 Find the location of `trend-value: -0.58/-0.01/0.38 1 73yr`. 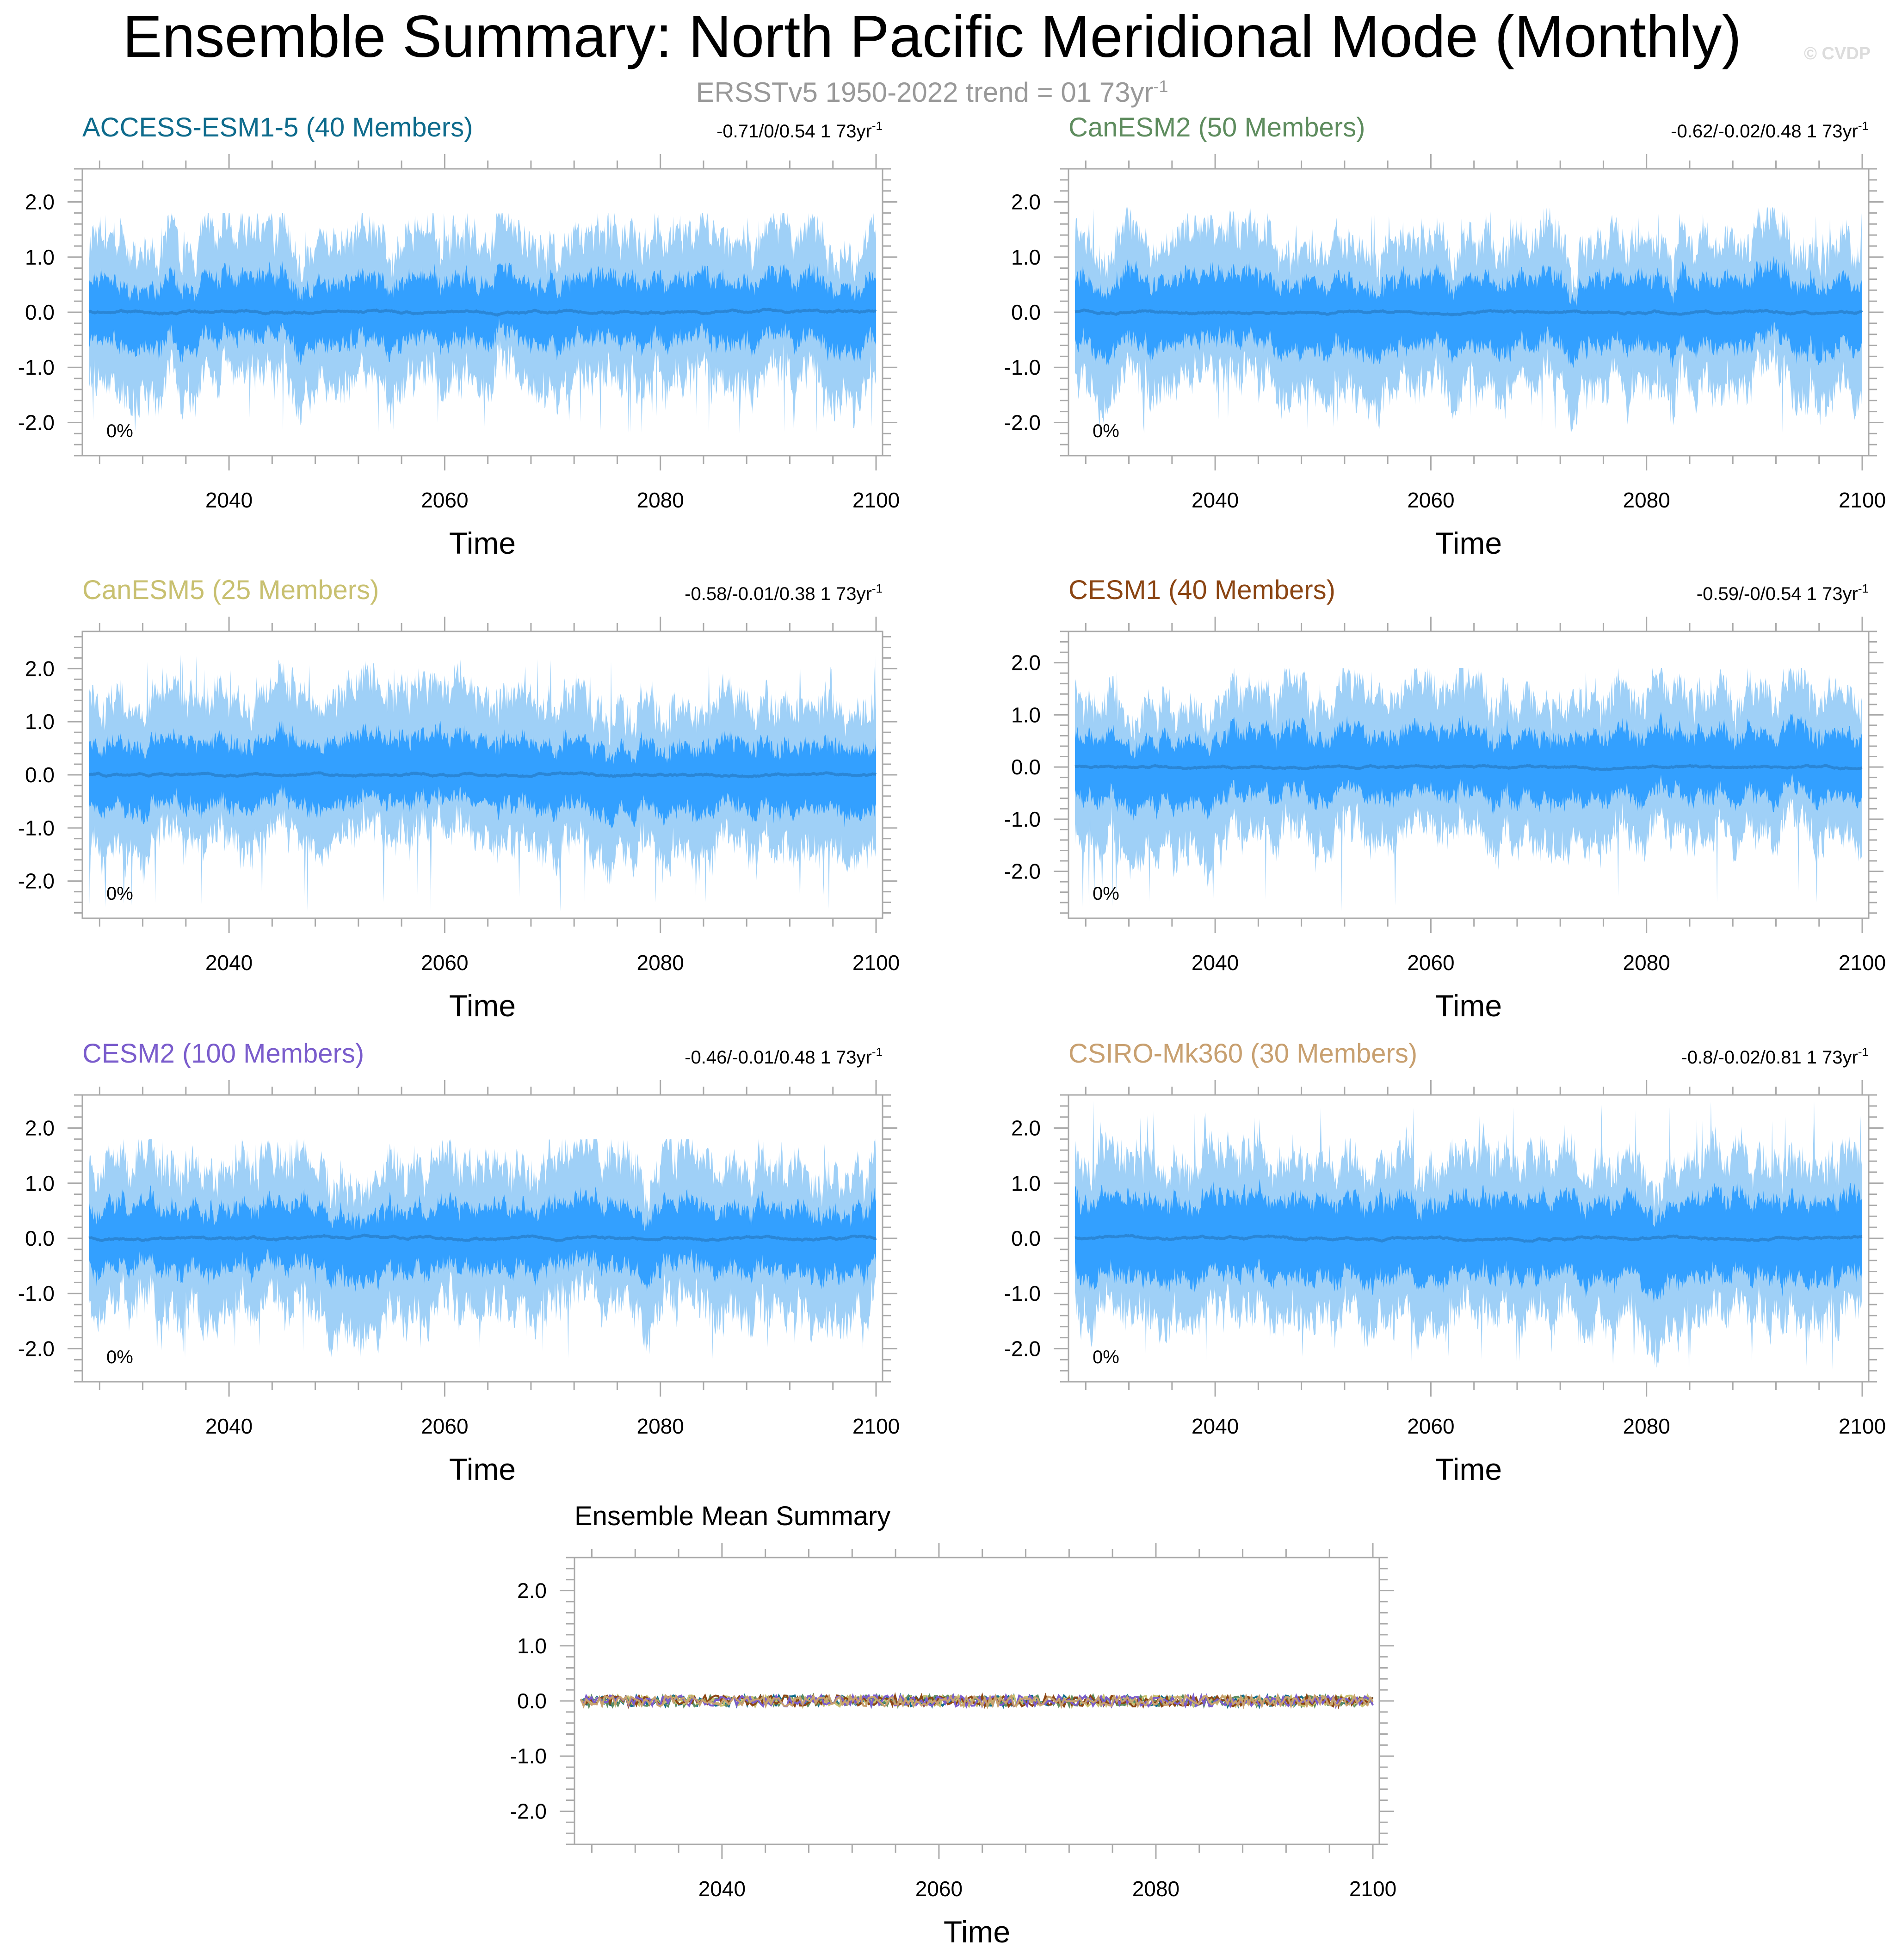

trend-value: -0.58/-0.01/0.38 1 73yr is located at coordinates (778, 594).